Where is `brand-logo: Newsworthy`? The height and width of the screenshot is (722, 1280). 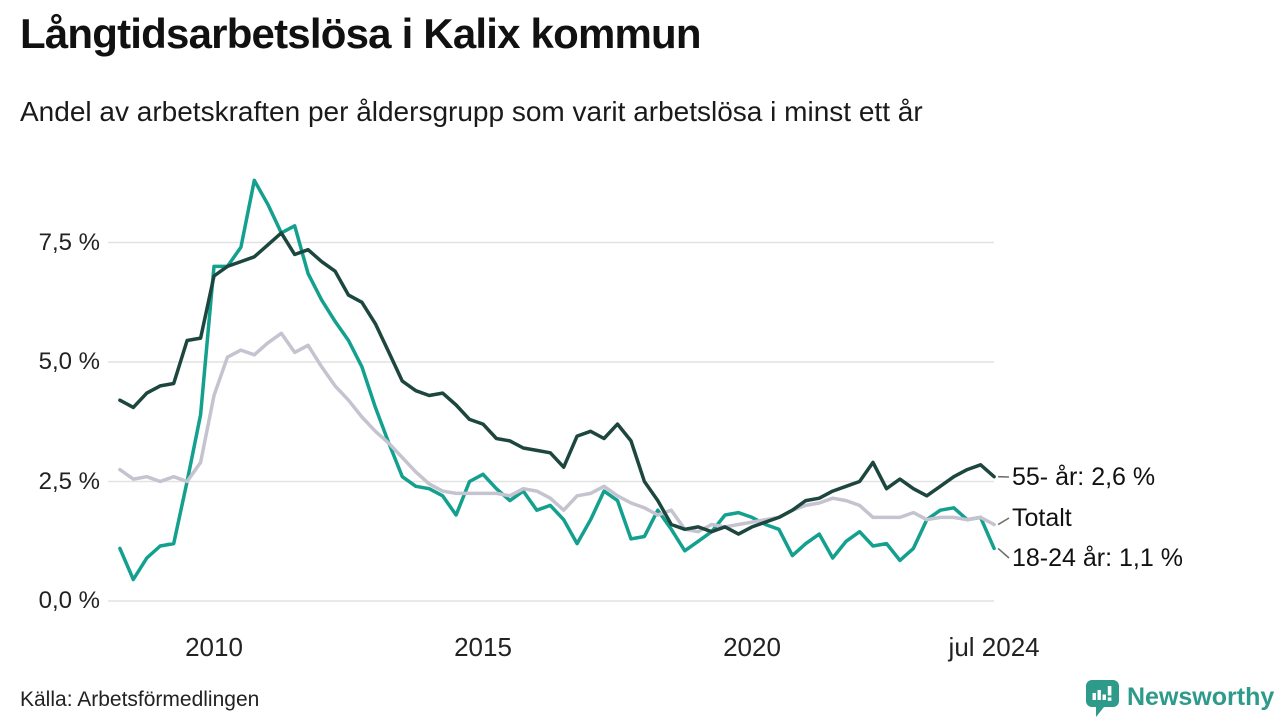 brand-logo: Newsworthy is located at coordinates (1180, 701).